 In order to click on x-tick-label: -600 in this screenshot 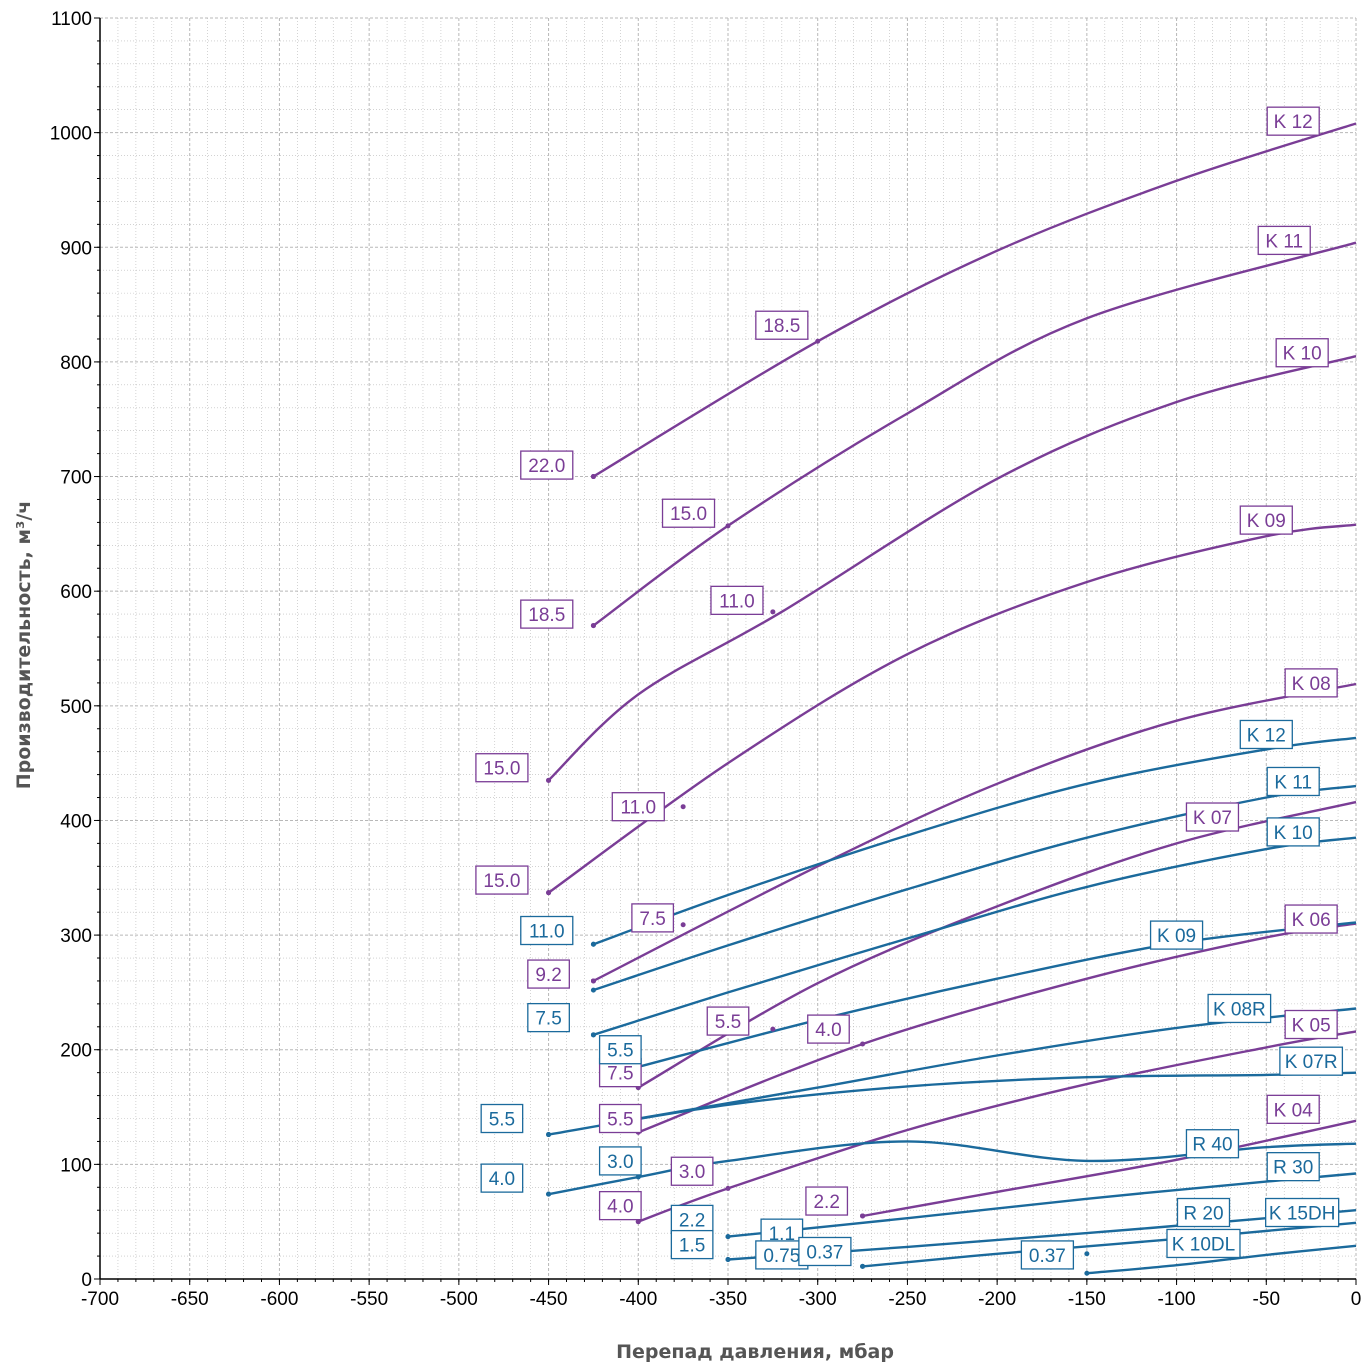, I will do `click(279, 1299)`.